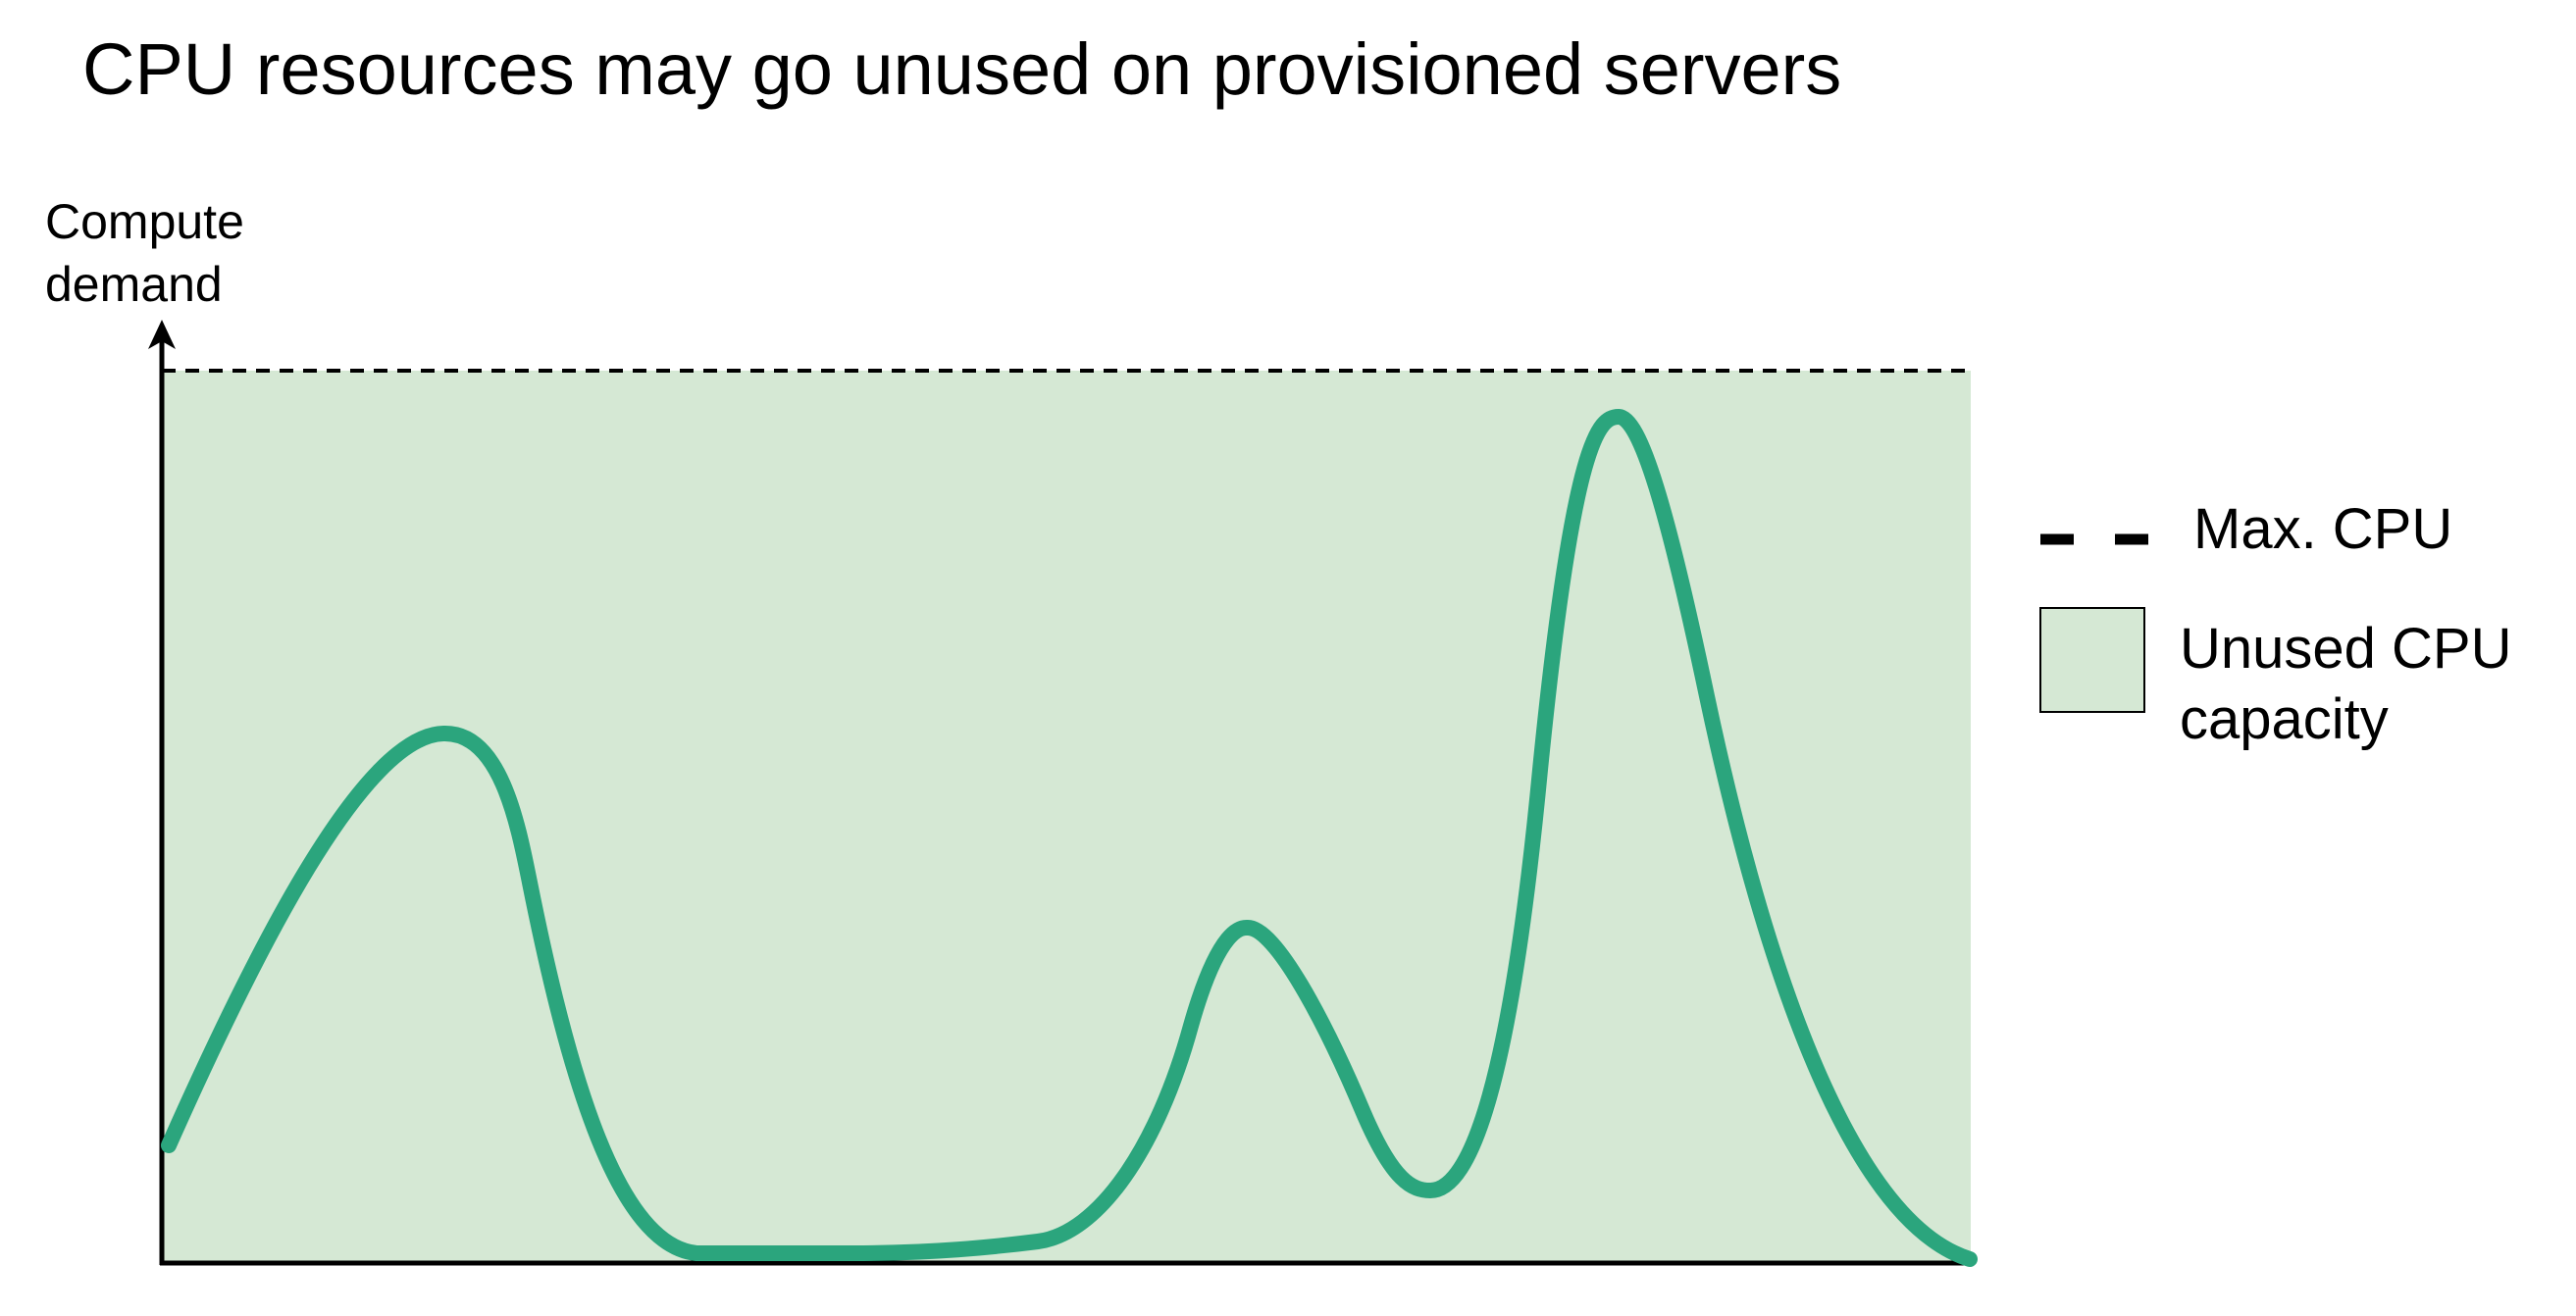 The image size is (2576, 1316). Describe the element at coordinates (144, 253) in the screenshot. I see `y-axis-label: Compute demand` at that location.